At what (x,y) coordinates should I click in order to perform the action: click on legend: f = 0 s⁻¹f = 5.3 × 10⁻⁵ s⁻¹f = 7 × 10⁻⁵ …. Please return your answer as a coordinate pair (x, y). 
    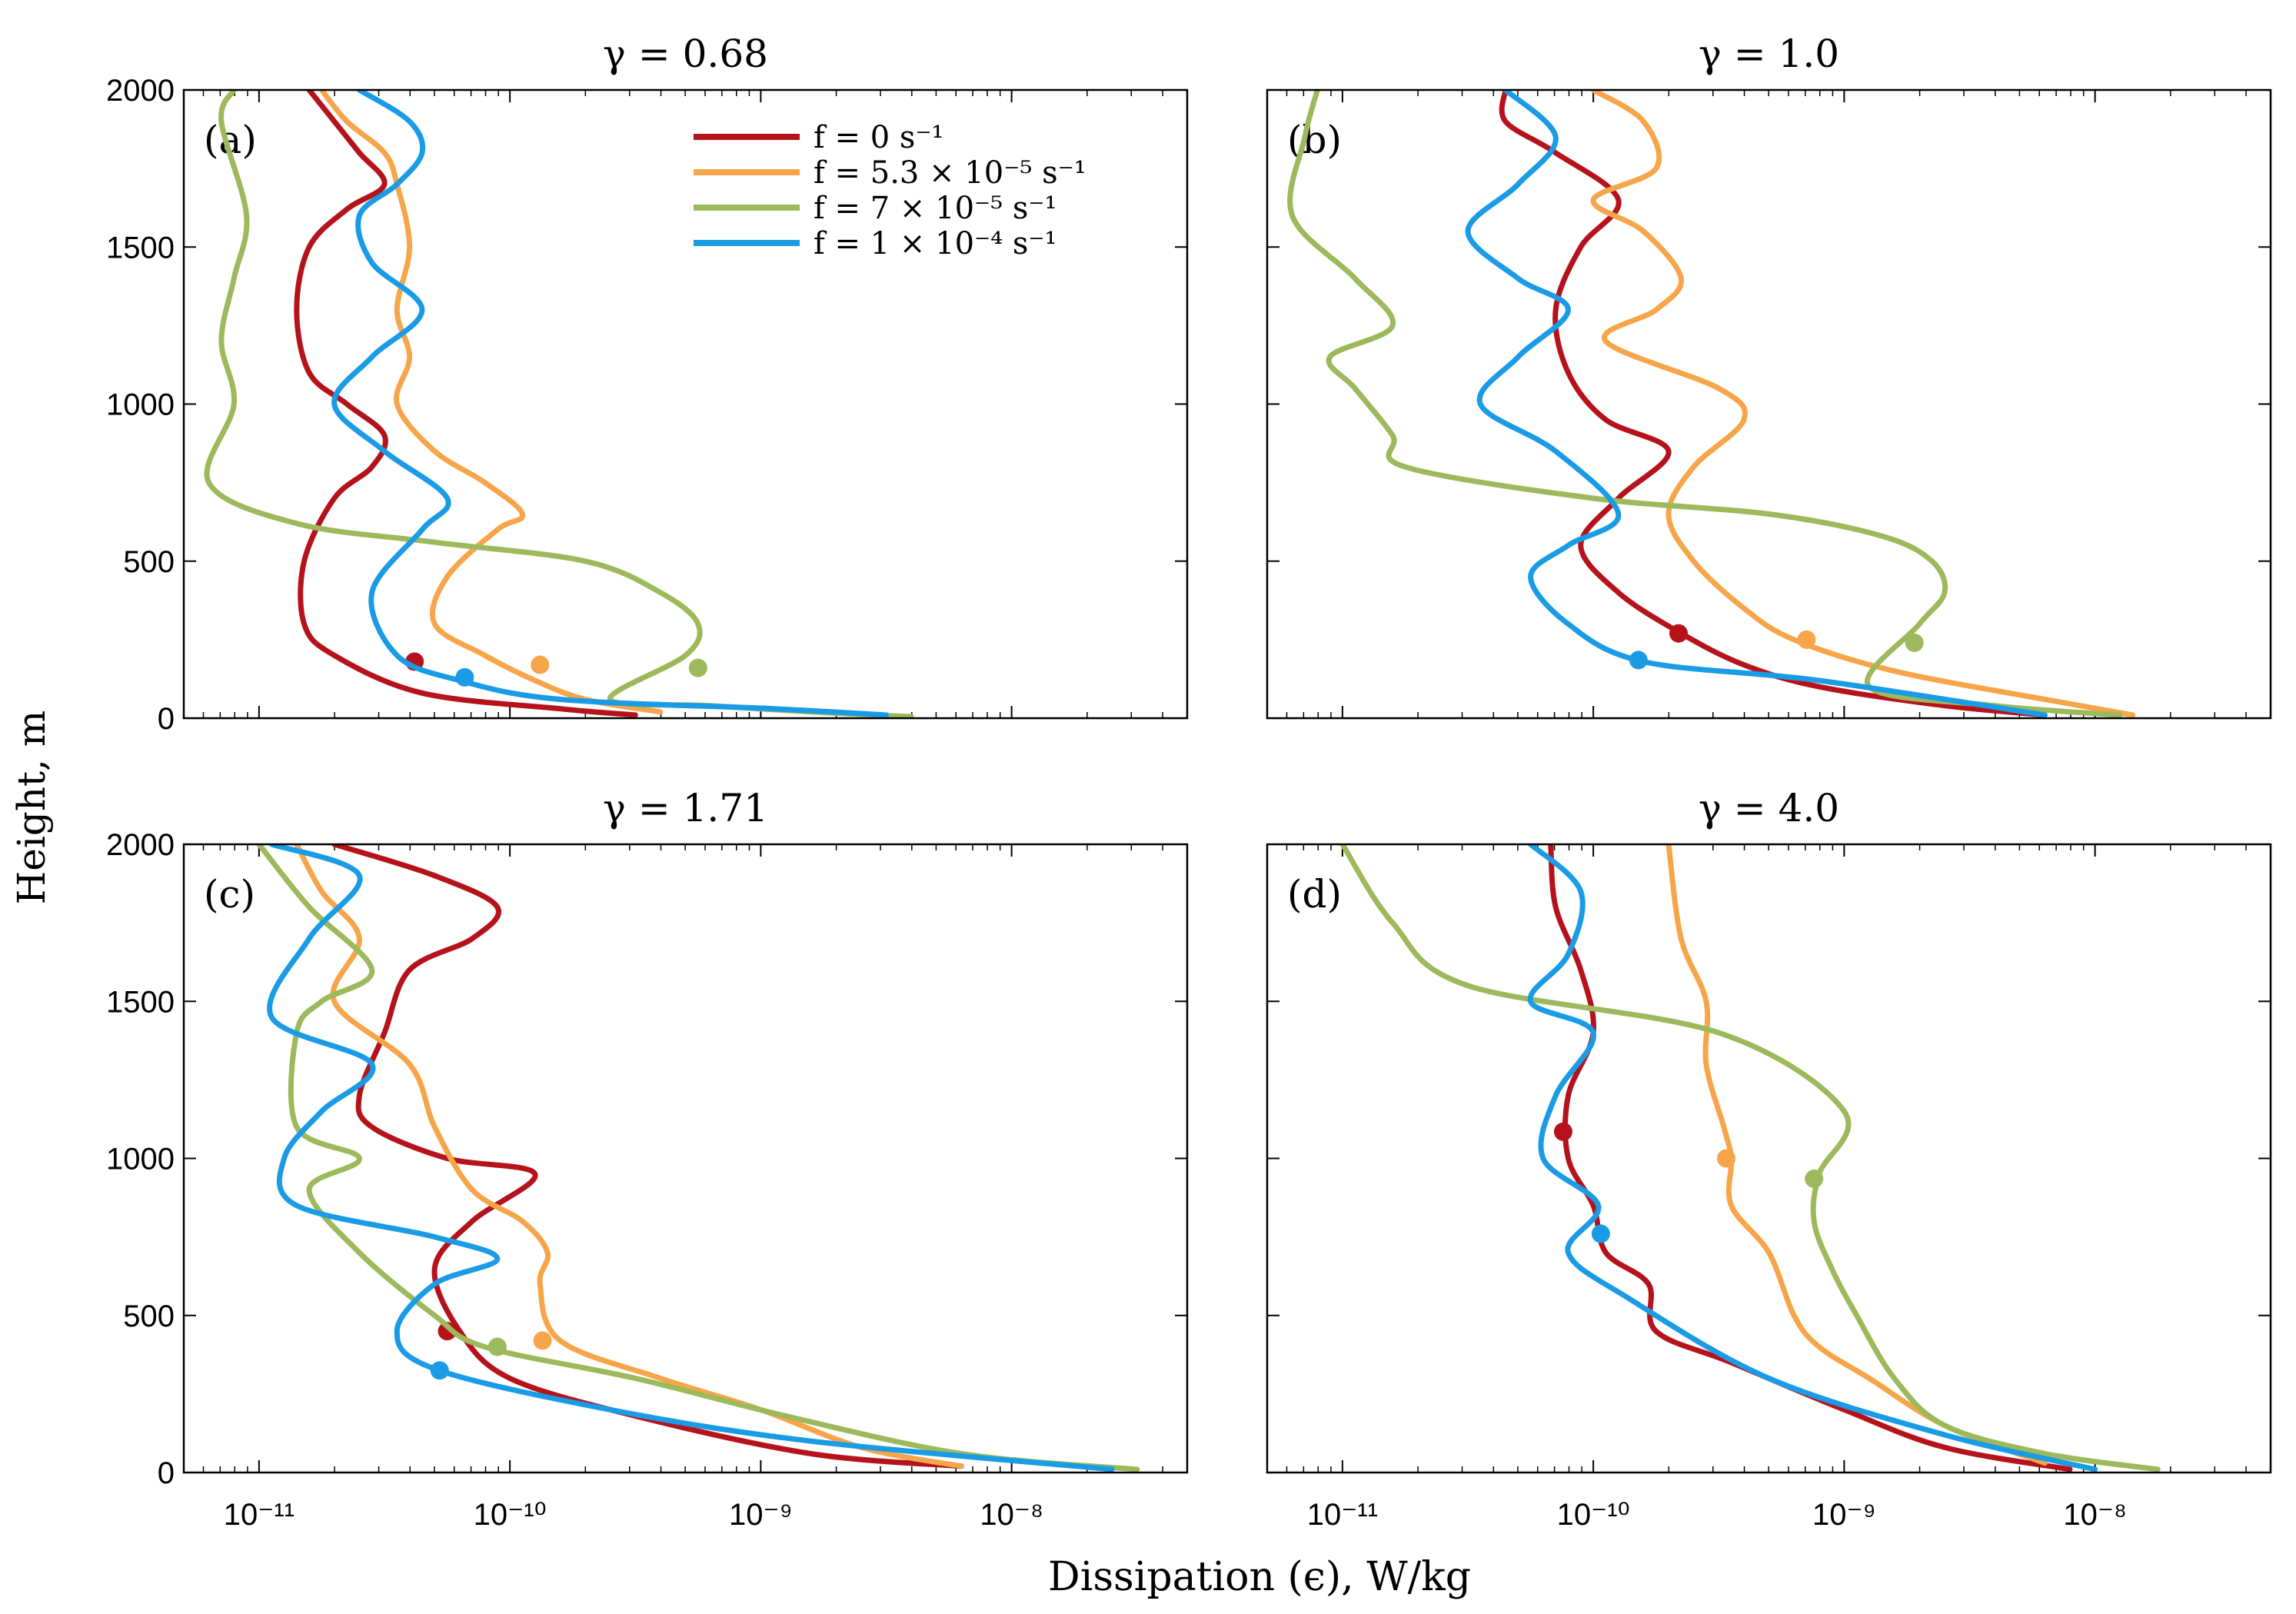
    Looking at the image, I should click on (890, 190).